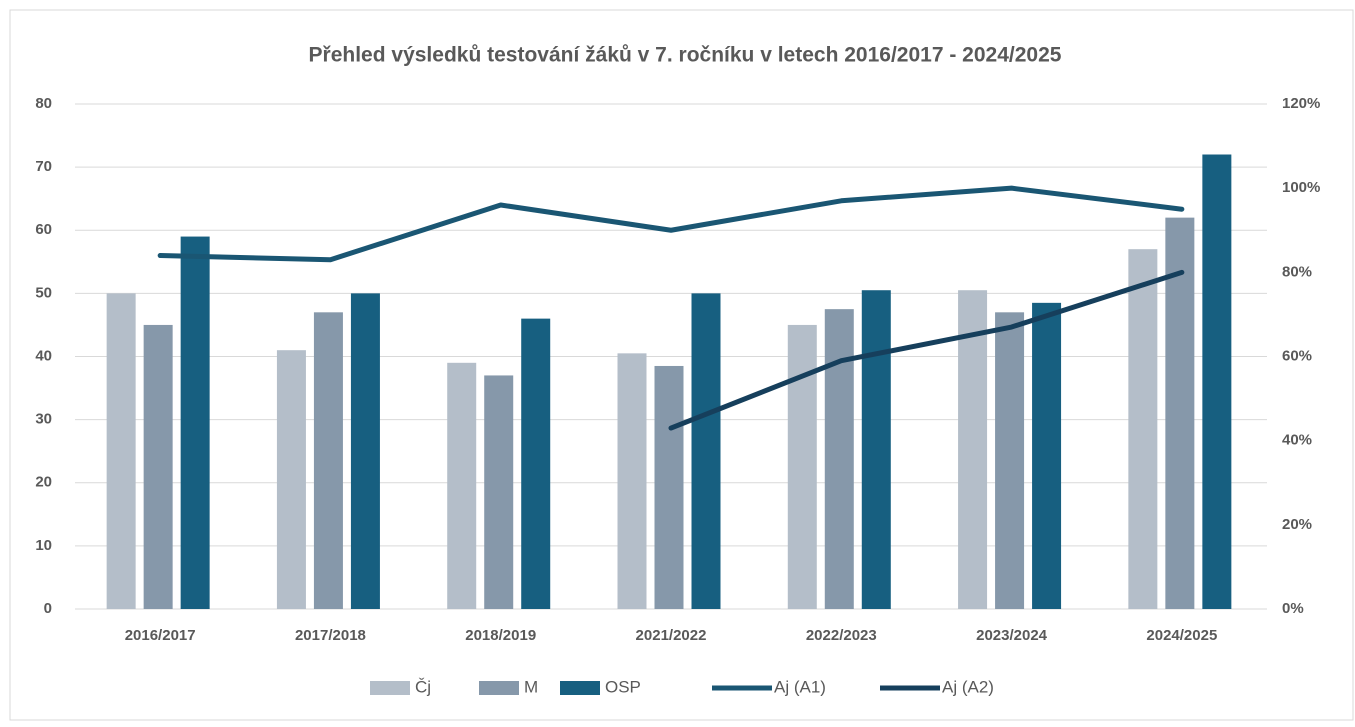  What do you see at coordinates (1293, 608) in the screenshot?
I see `y2-tick-label: 0%` at bounding box center [1293, 608].